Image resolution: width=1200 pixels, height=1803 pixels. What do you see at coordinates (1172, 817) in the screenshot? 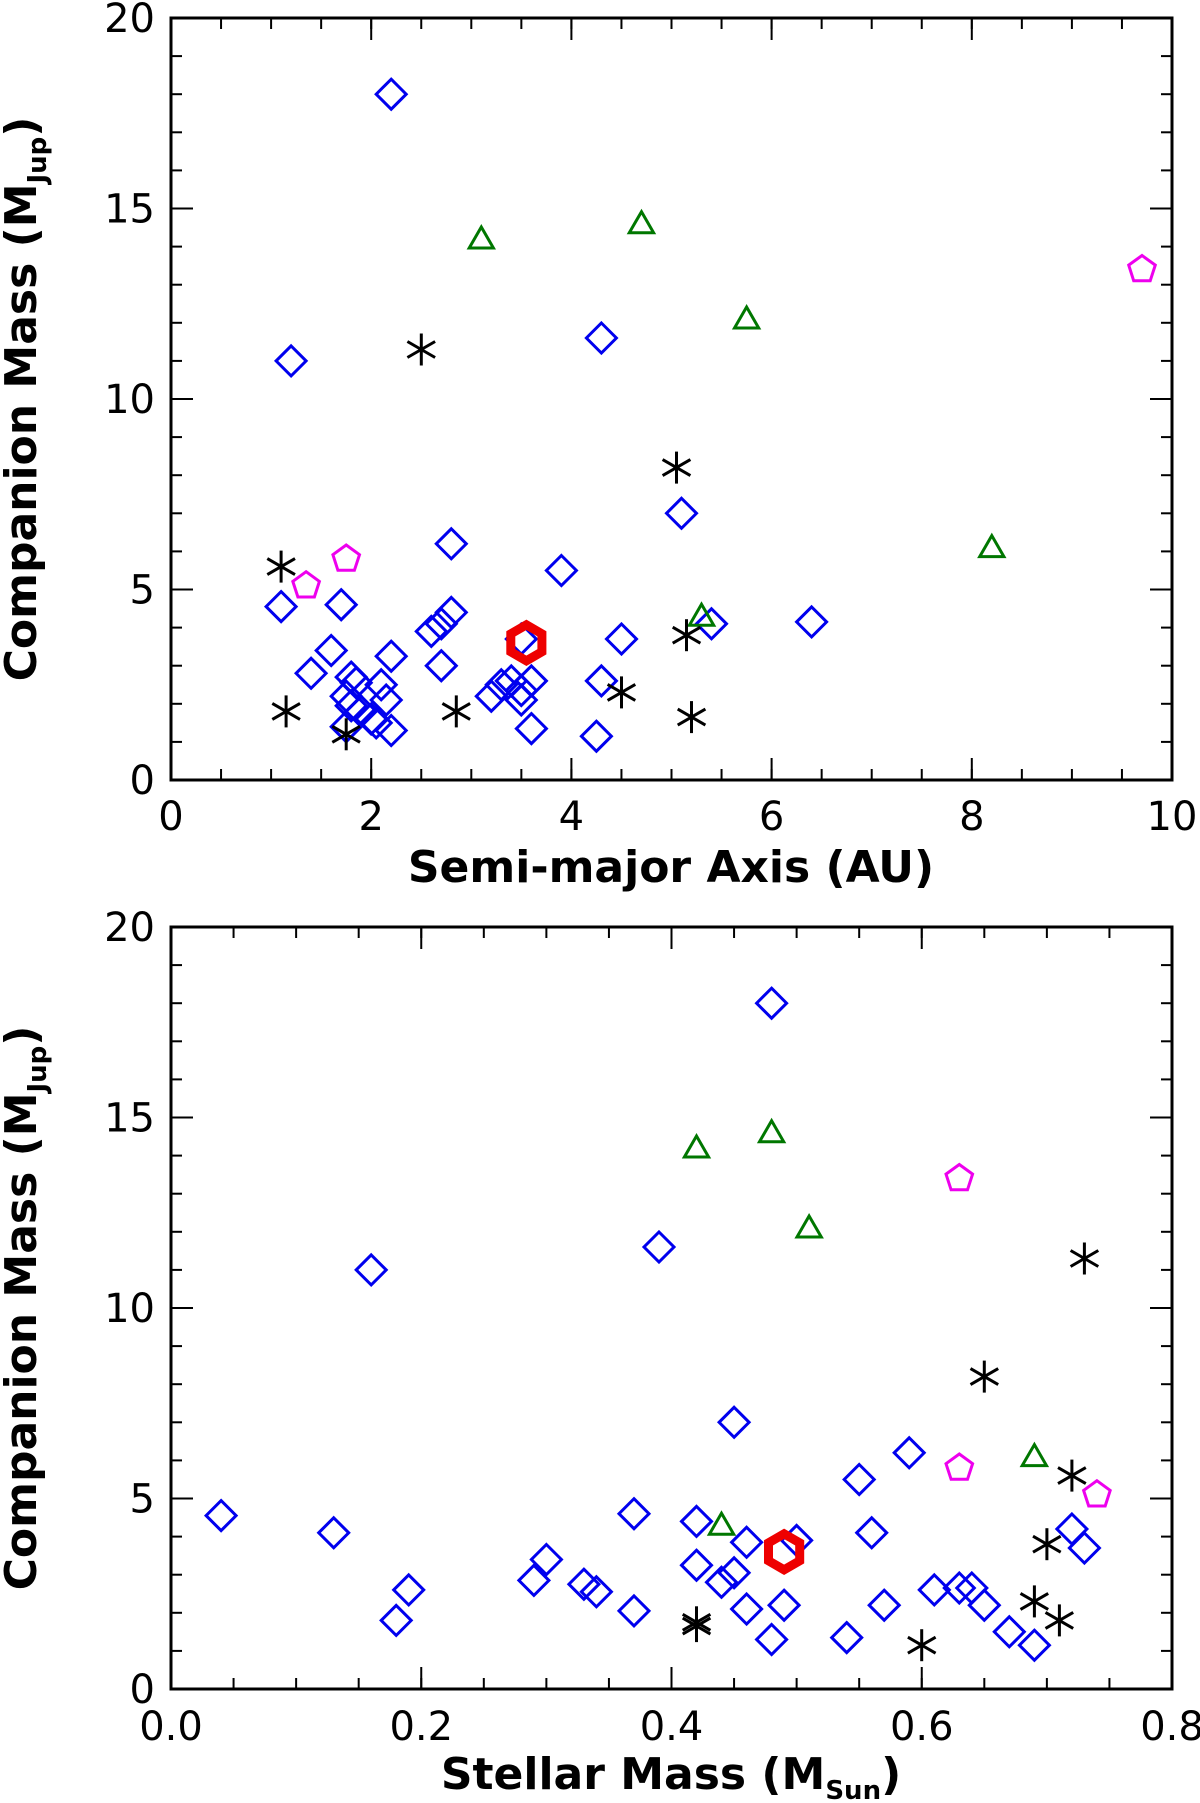
I see `x-tick-label: 10` at bounding box center [1172, 817].